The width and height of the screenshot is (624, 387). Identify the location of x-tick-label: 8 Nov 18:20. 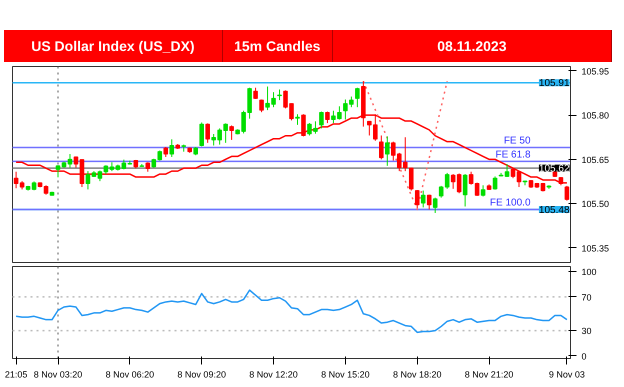
(417, 375).